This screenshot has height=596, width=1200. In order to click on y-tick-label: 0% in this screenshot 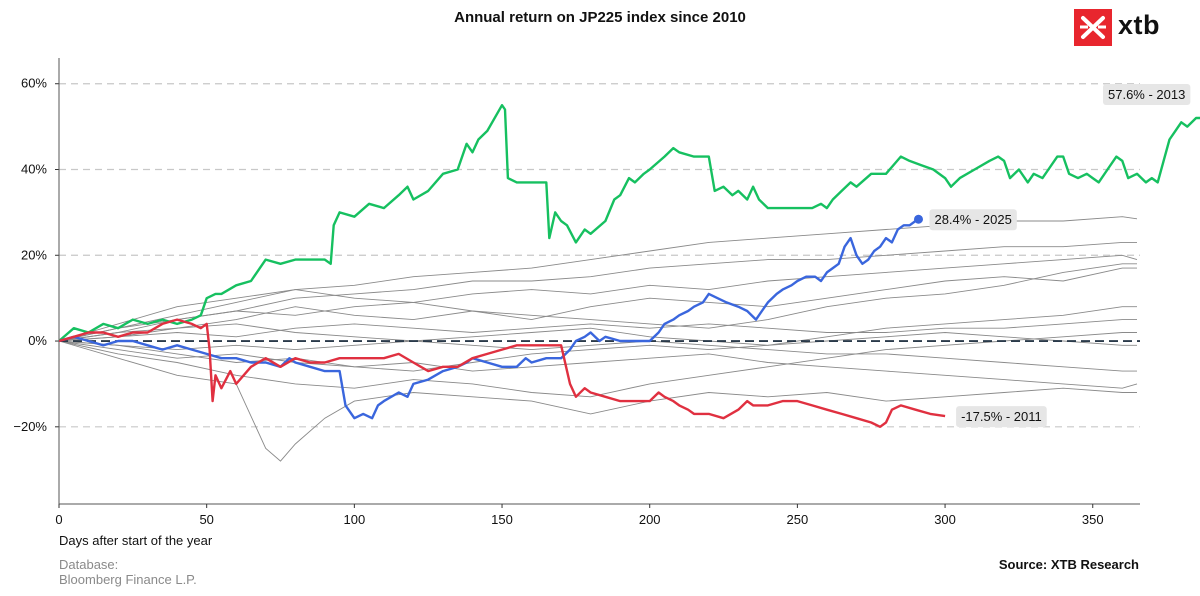, I will do `click(37, 340)`.